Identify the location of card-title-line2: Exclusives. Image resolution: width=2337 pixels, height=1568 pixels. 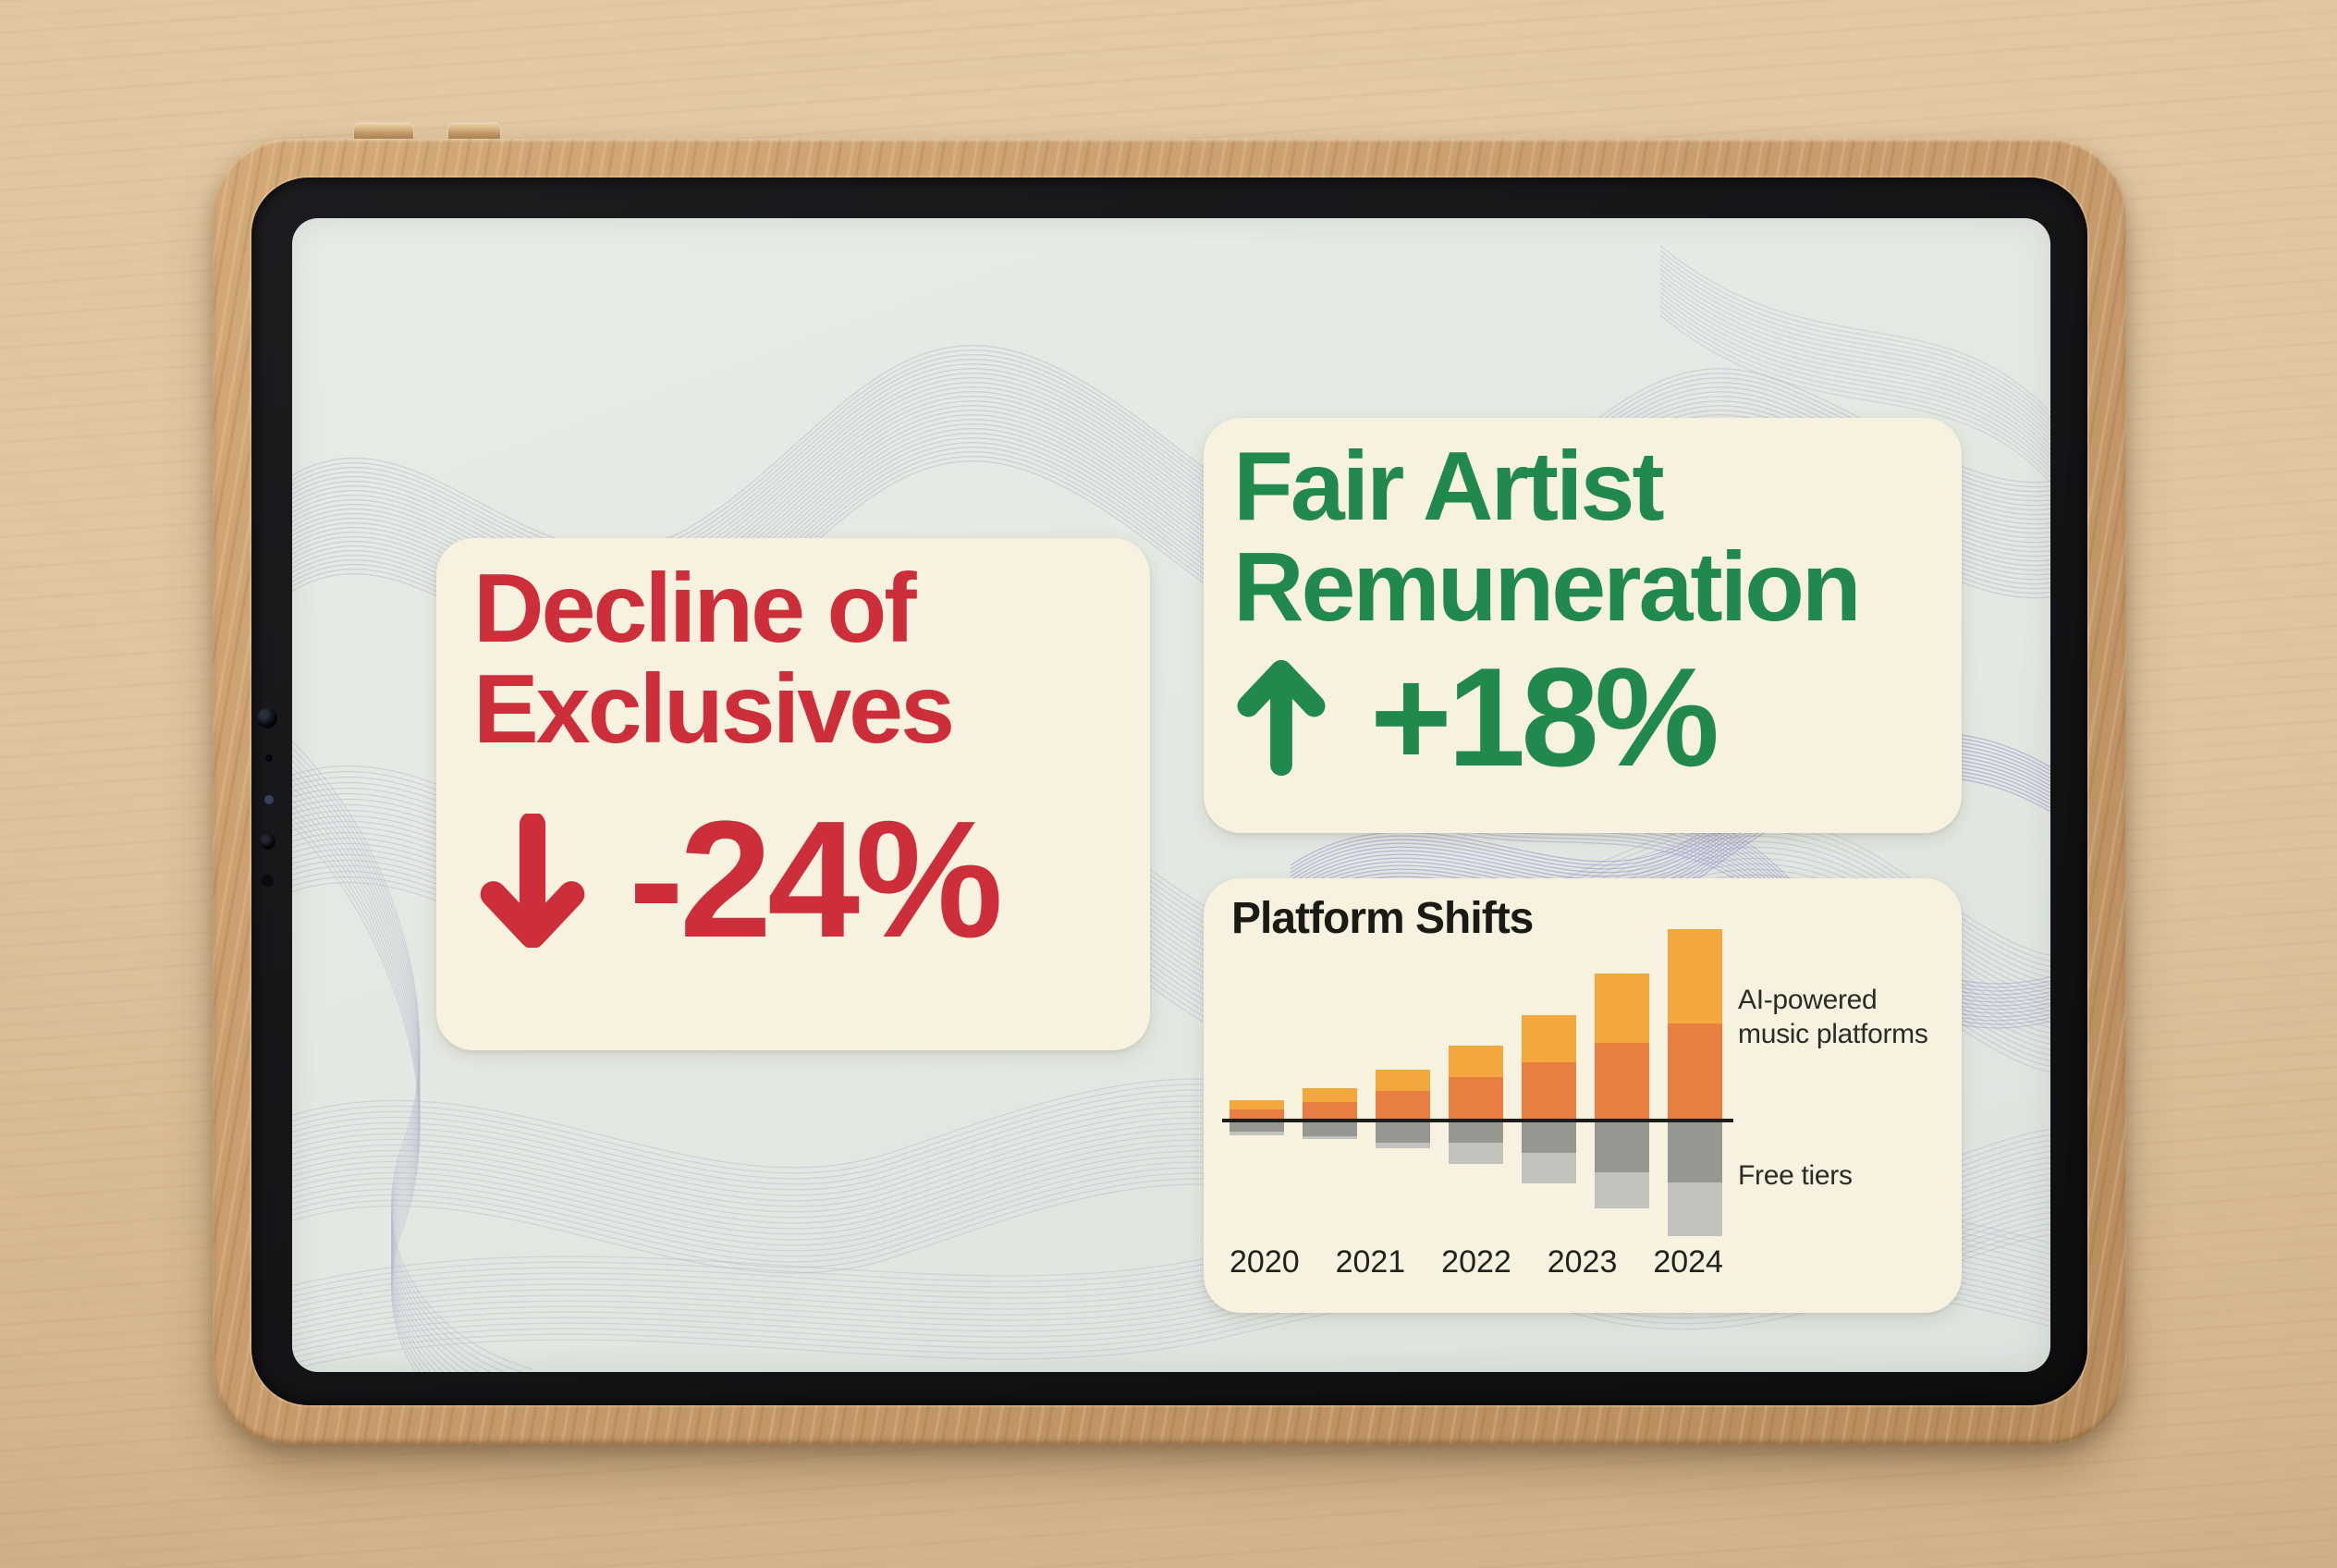
(714, 710).